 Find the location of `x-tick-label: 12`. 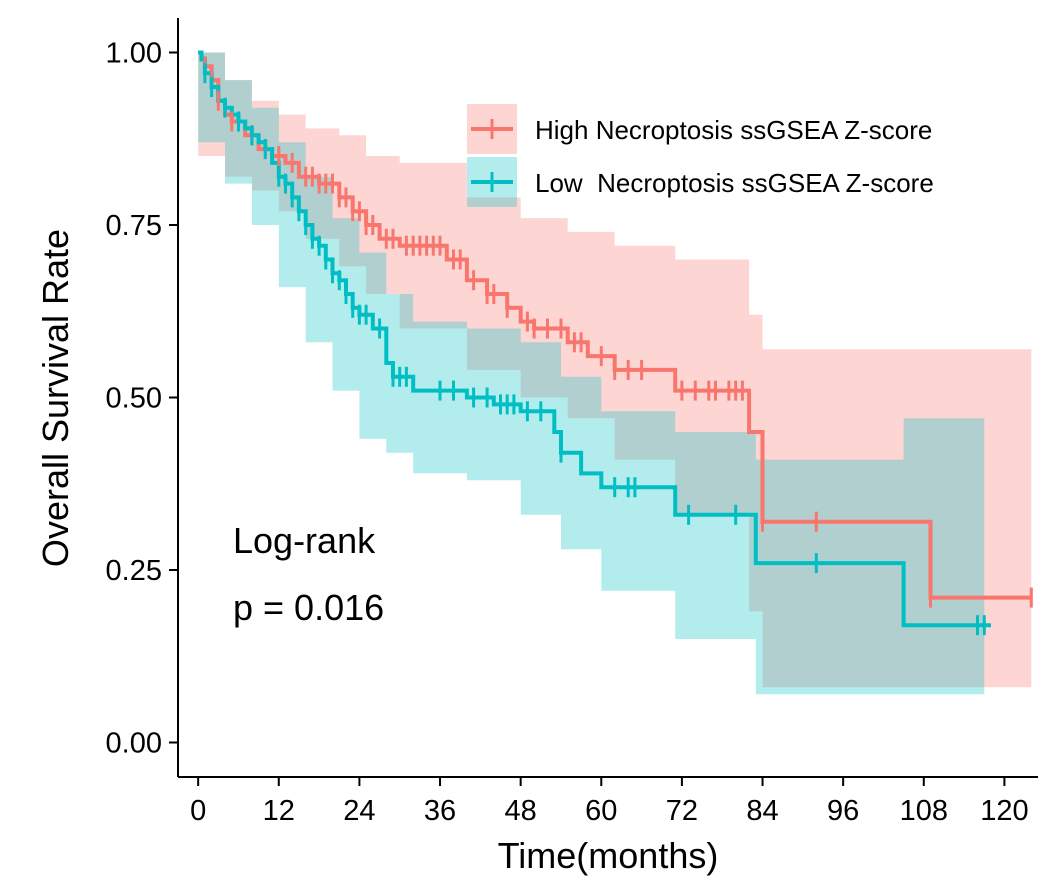

x-tick-label: 12 is located at coordinates (279, 811).